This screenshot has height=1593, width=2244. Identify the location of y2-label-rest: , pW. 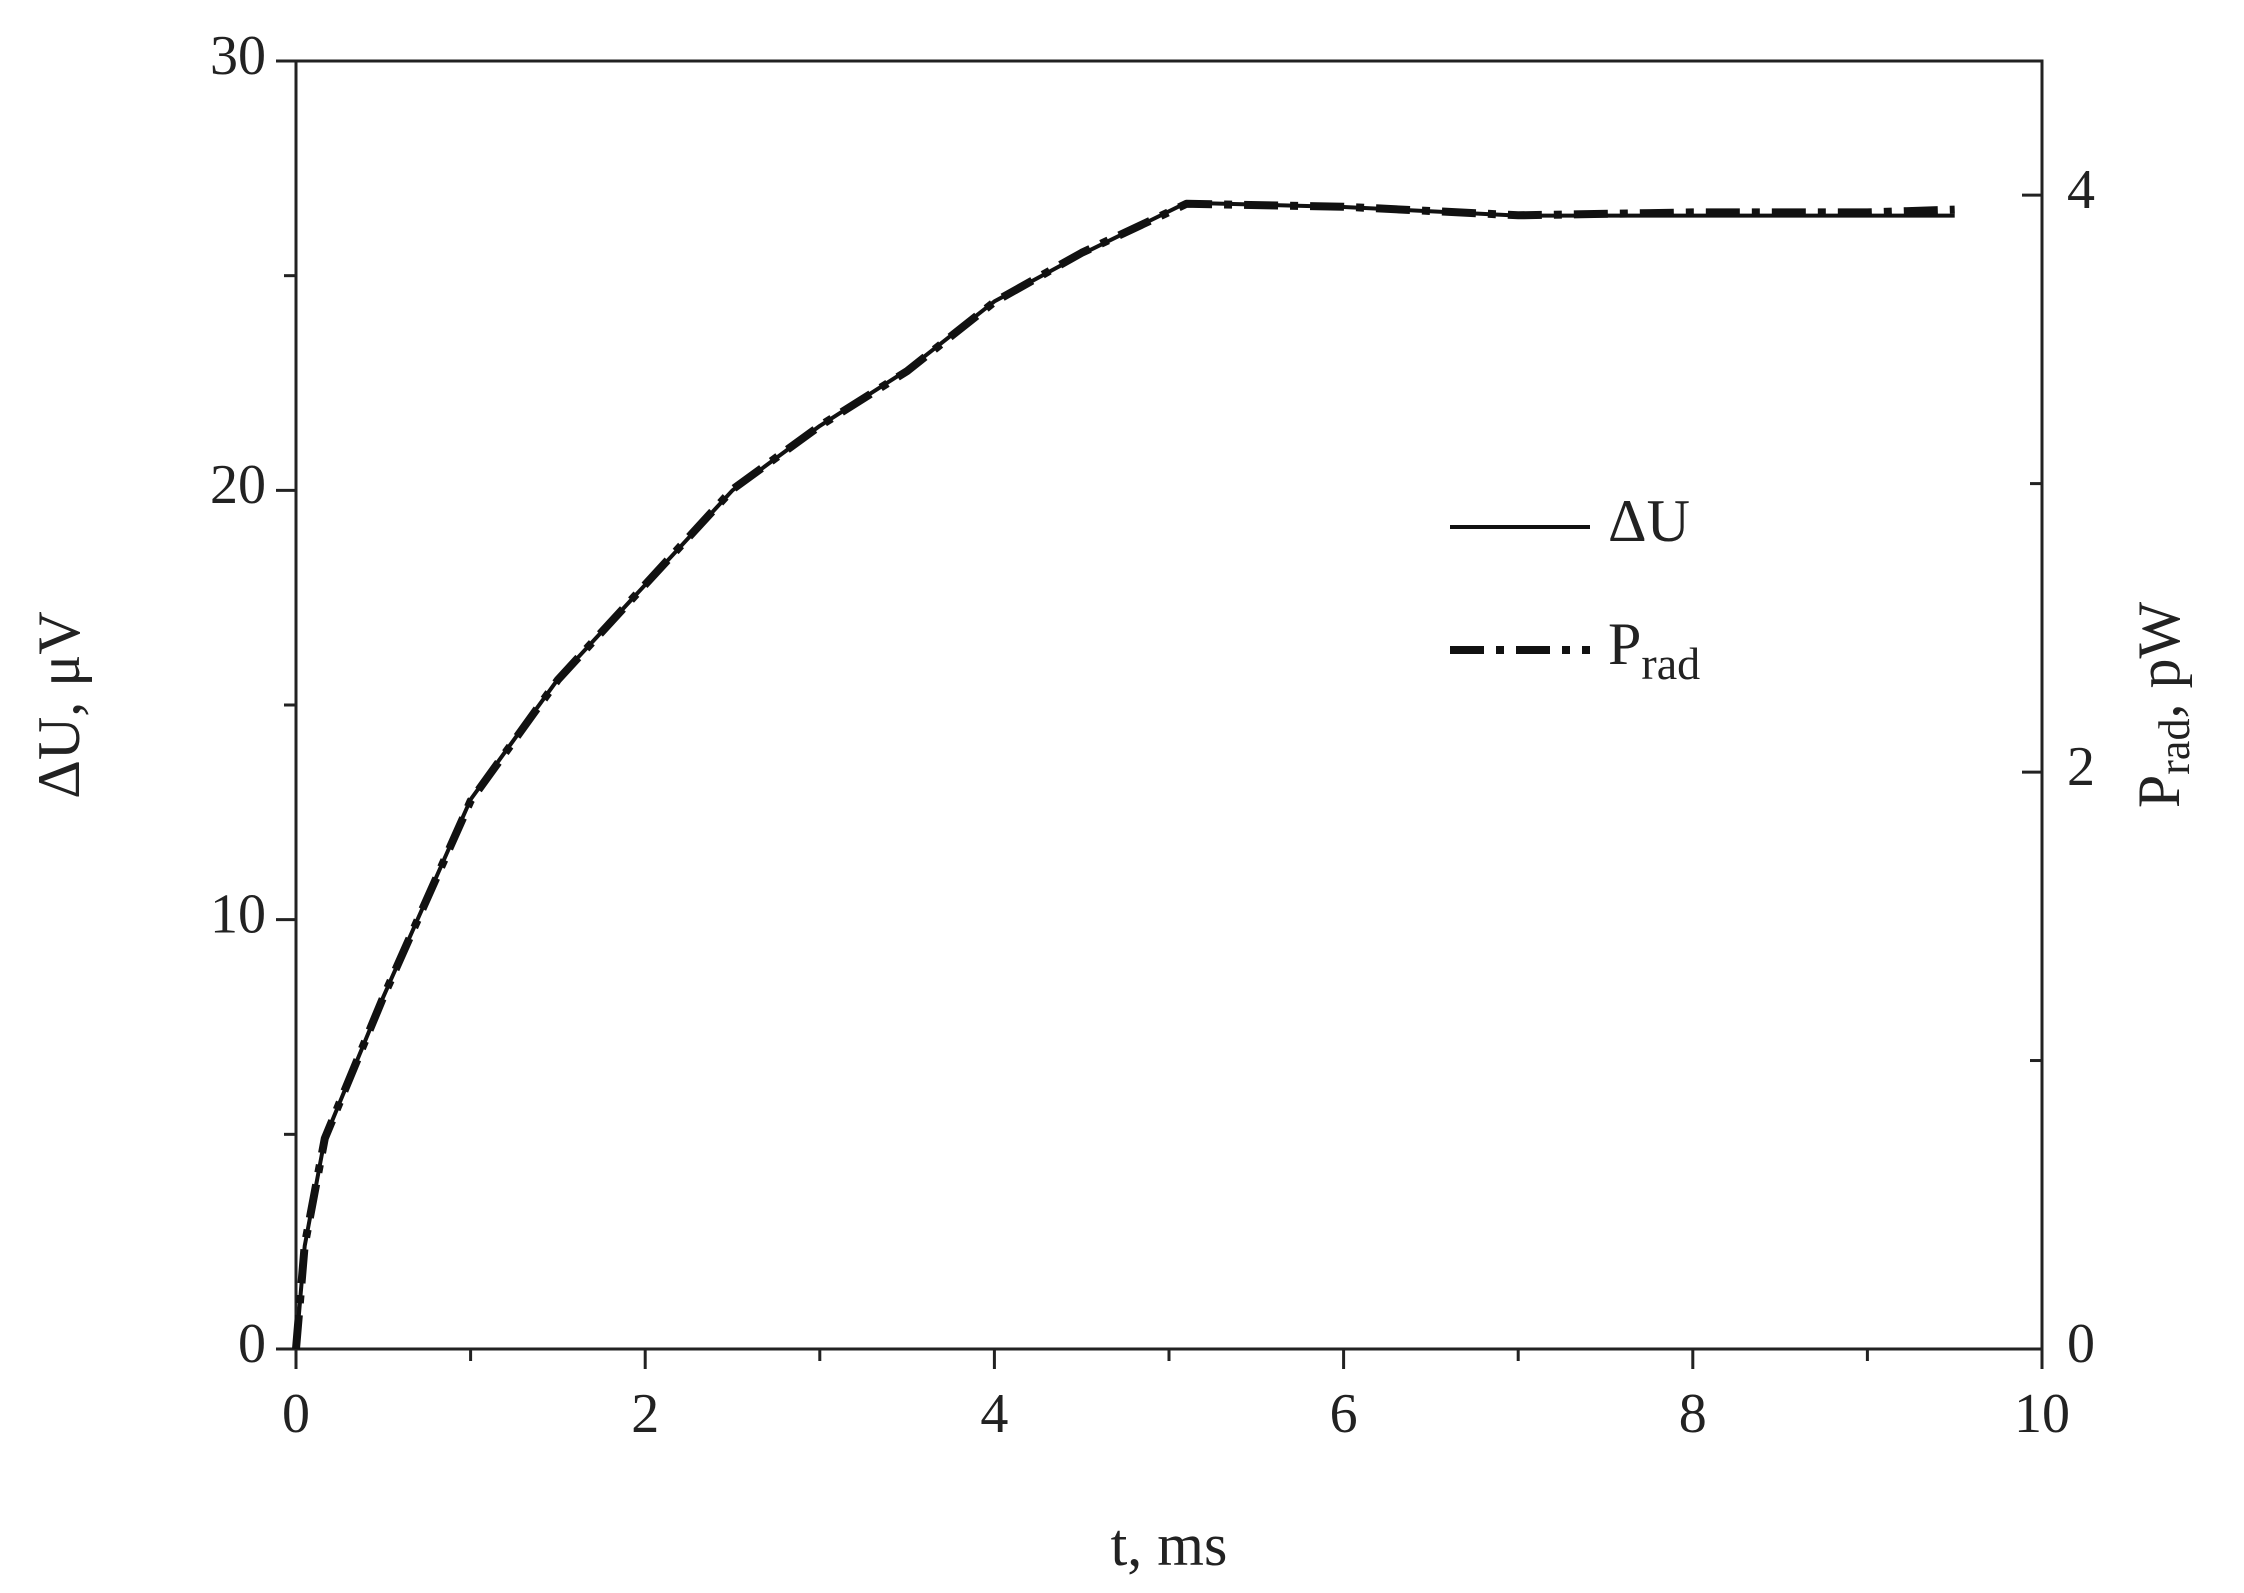
(2159, 660).